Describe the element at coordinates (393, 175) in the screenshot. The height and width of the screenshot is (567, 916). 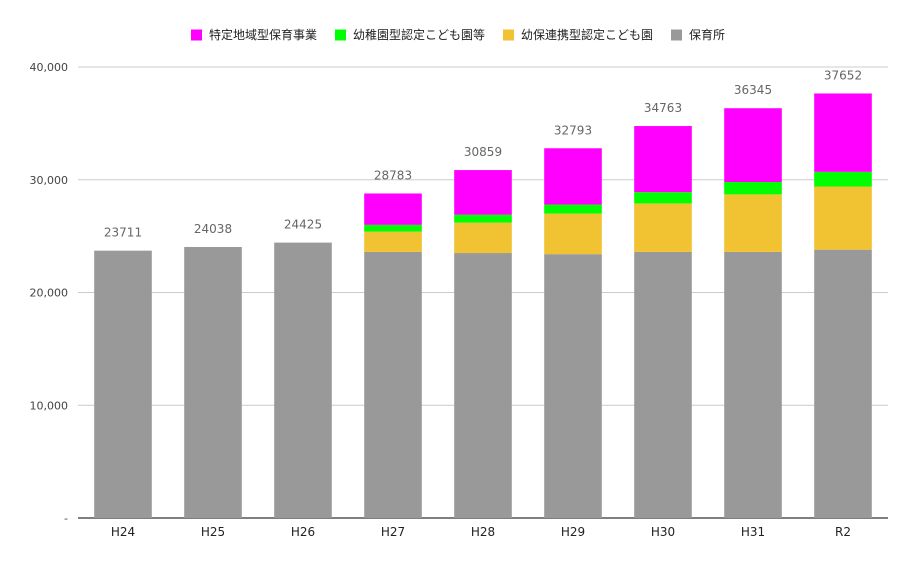
I see `total-label: 28783` at that location.